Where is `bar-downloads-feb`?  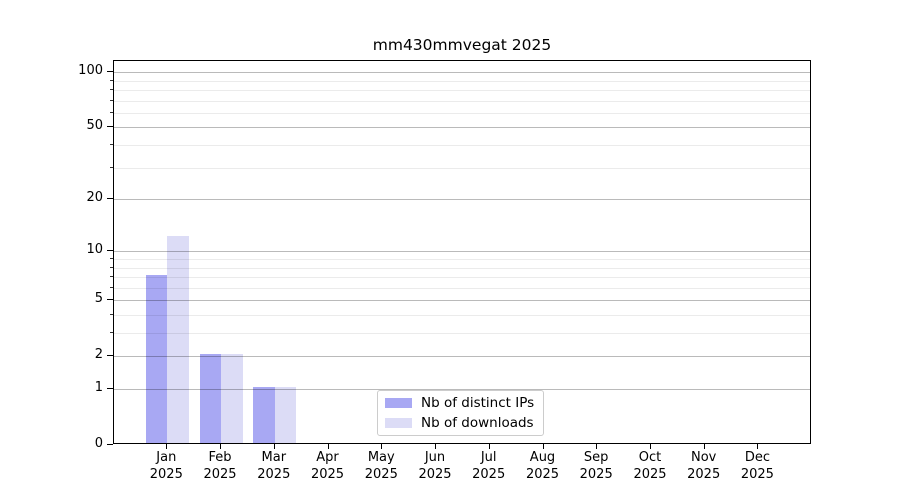
bar-downloads-feb is located at coordinates (232, 398).